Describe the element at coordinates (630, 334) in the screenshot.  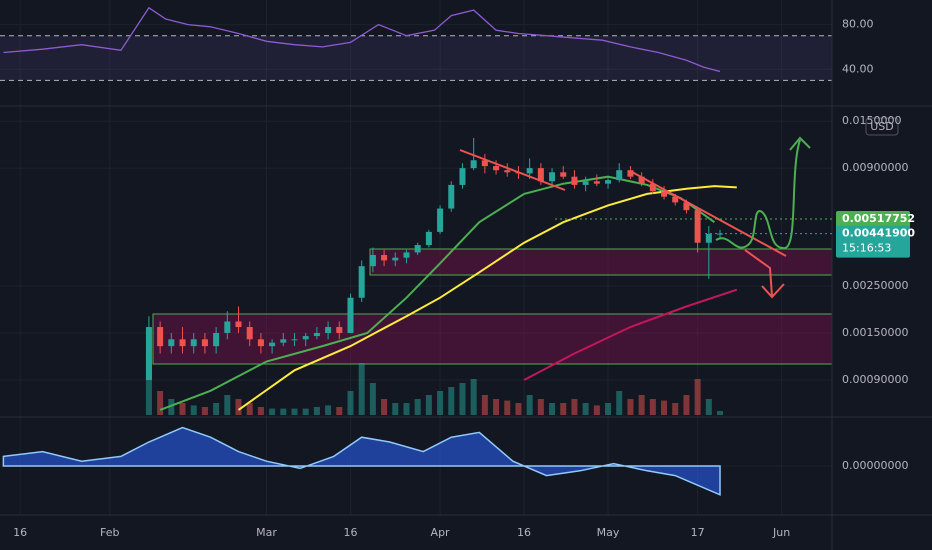
I see `moving-average` at that location.